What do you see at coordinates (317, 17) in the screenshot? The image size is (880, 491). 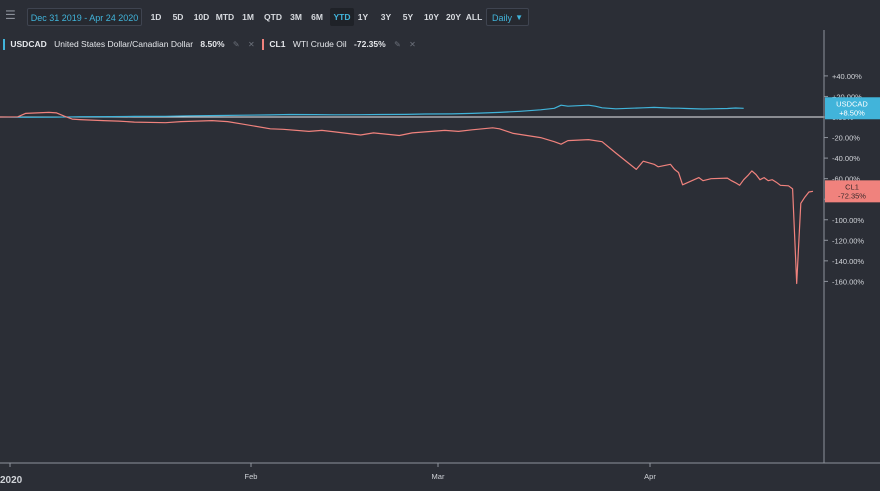 I see `period-6m-button: 6M` at bounding box center [317, 17].